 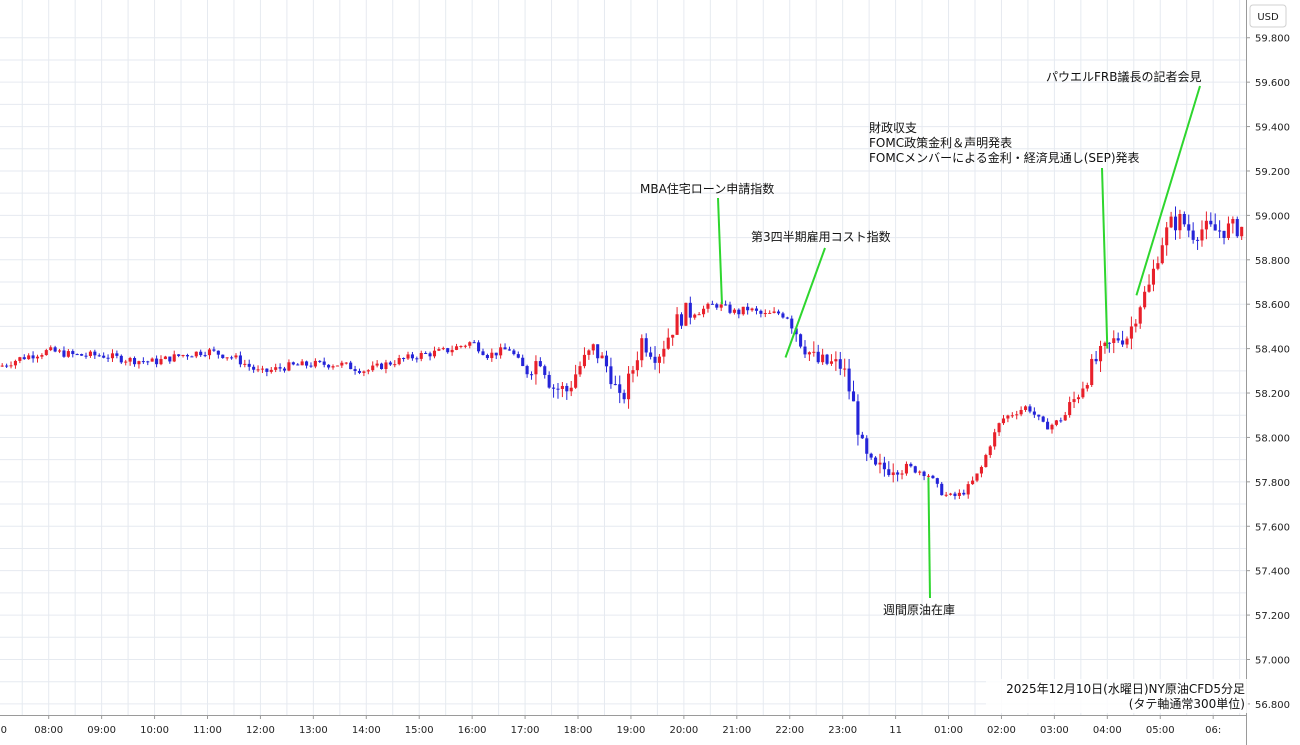 What do you see at coordinates (1187, 703) in the screenshot?
I see `chart-subtitle: (タテ軸通常300単位)` at bounding box center [1187, 703].